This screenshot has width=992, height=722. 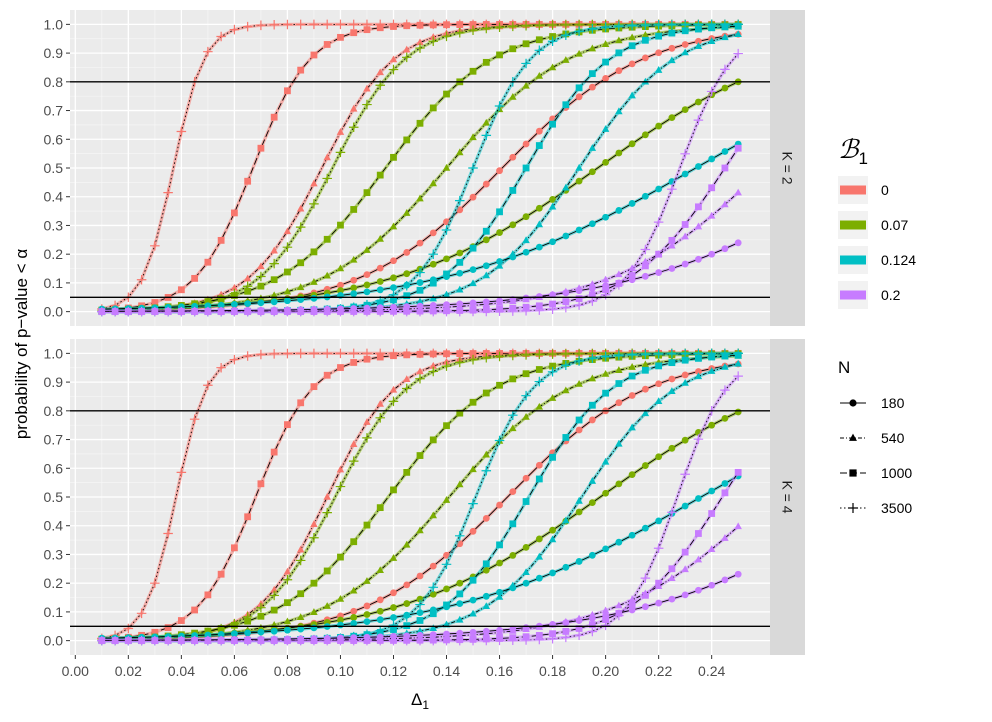 What do you see at coordinates (658, 671) in the screenshot?
I see `x-tick-label: 0.22` at bounding box center [658, 671].